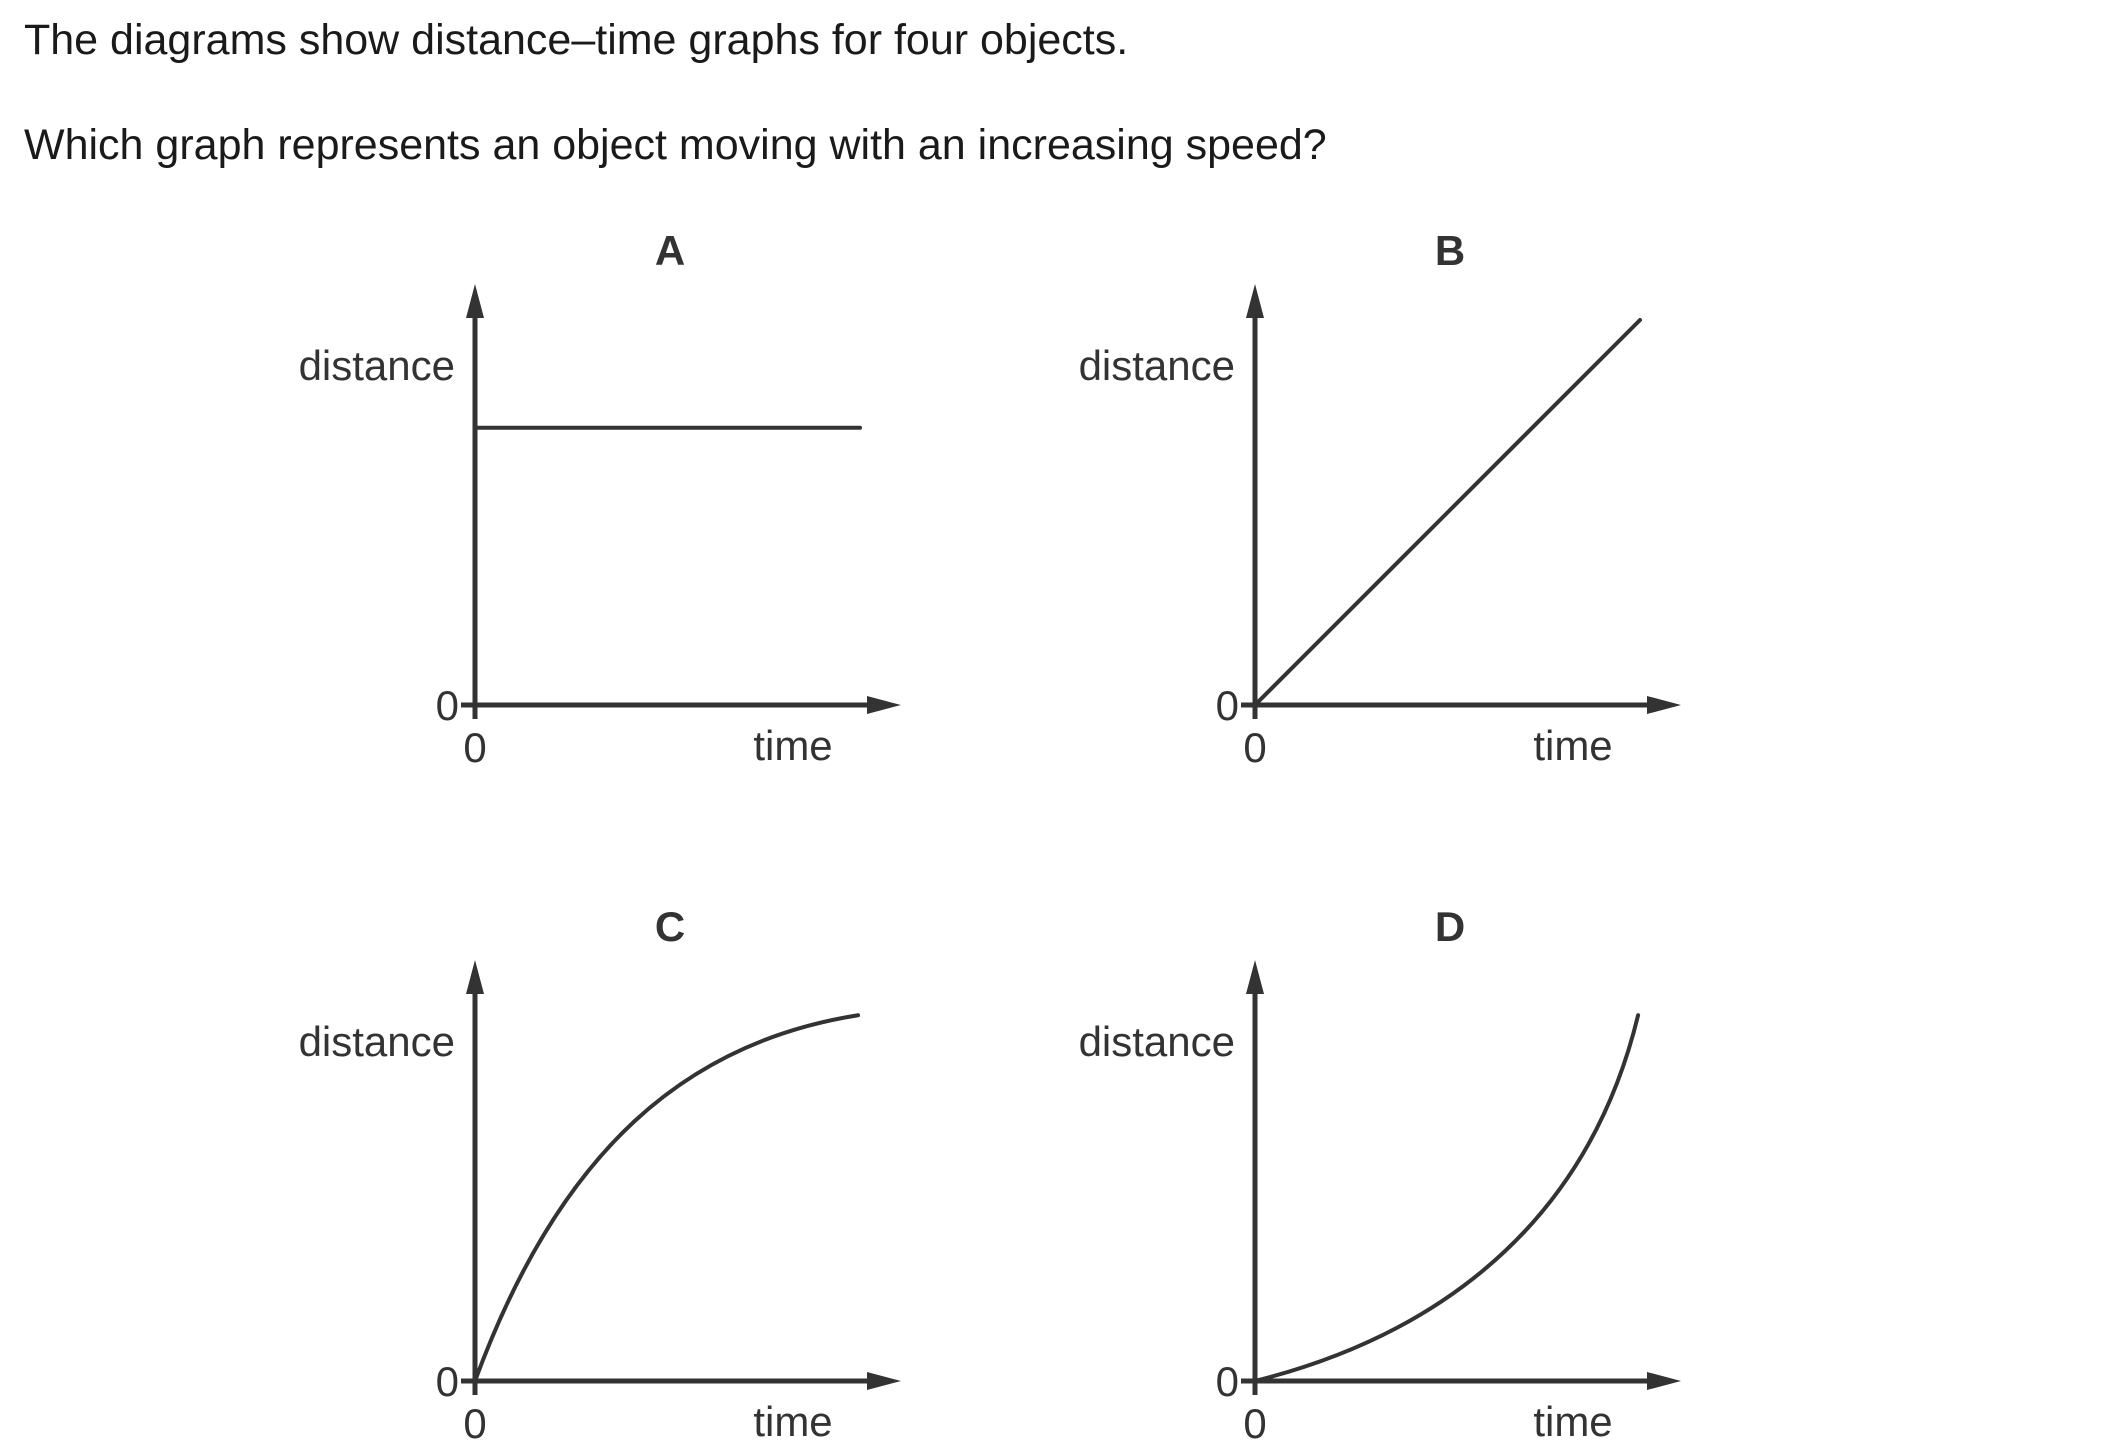 The image size is (2101, 1455). Describe the element at coordinates (884, 1381) in the screenshot. I see `graph-c-x-axis-arrow` at that location.